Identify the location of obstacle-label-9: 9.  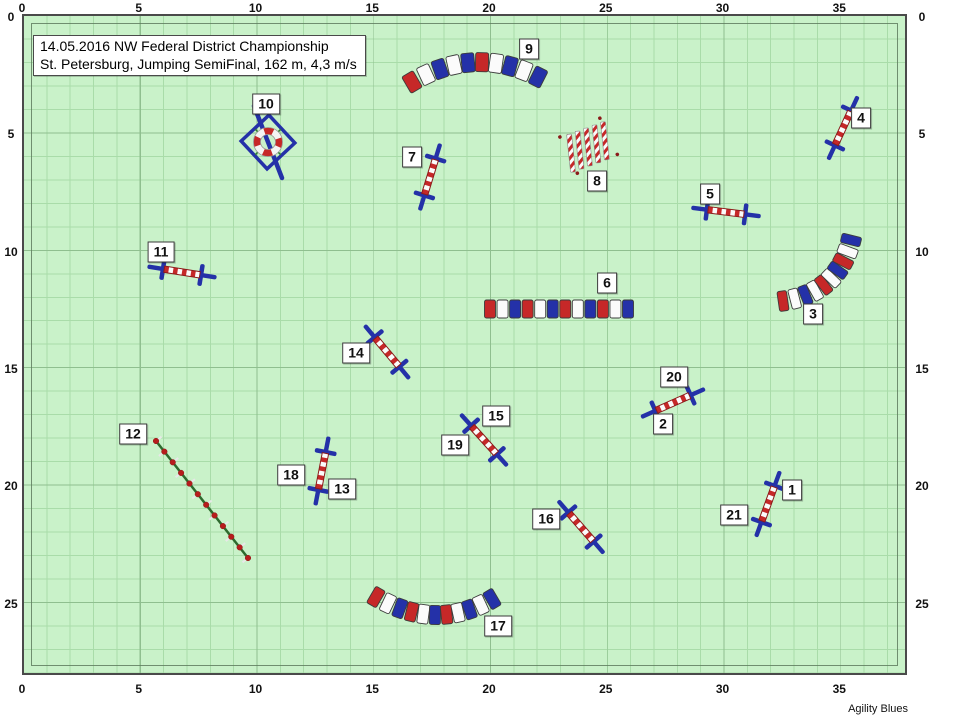
(529, 49).